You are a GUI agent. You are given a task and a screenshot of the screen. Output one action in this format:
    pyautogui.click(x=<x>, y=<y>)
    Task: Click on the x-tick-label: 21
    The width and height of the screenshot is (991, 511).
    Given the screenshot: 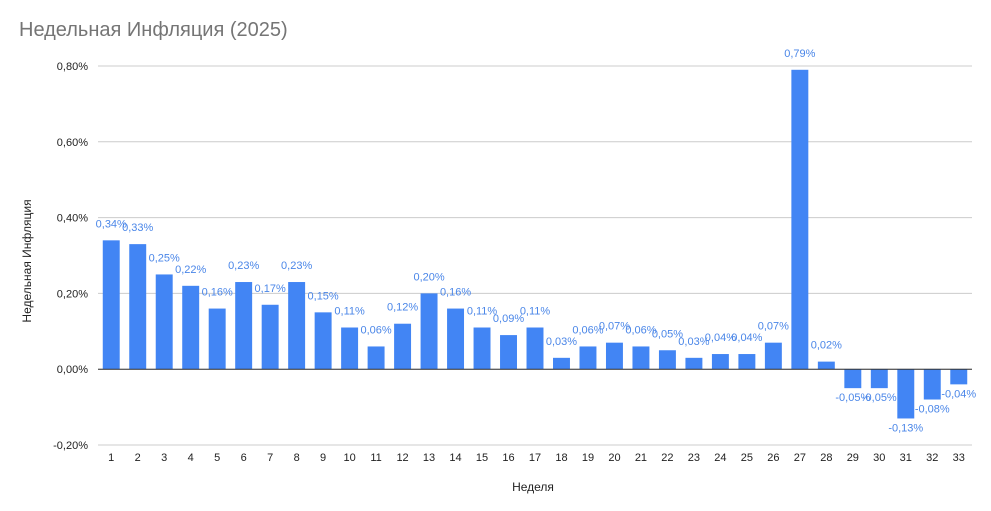 What is the action you would take?
    pyautogui.click(x=641, y=458)
    